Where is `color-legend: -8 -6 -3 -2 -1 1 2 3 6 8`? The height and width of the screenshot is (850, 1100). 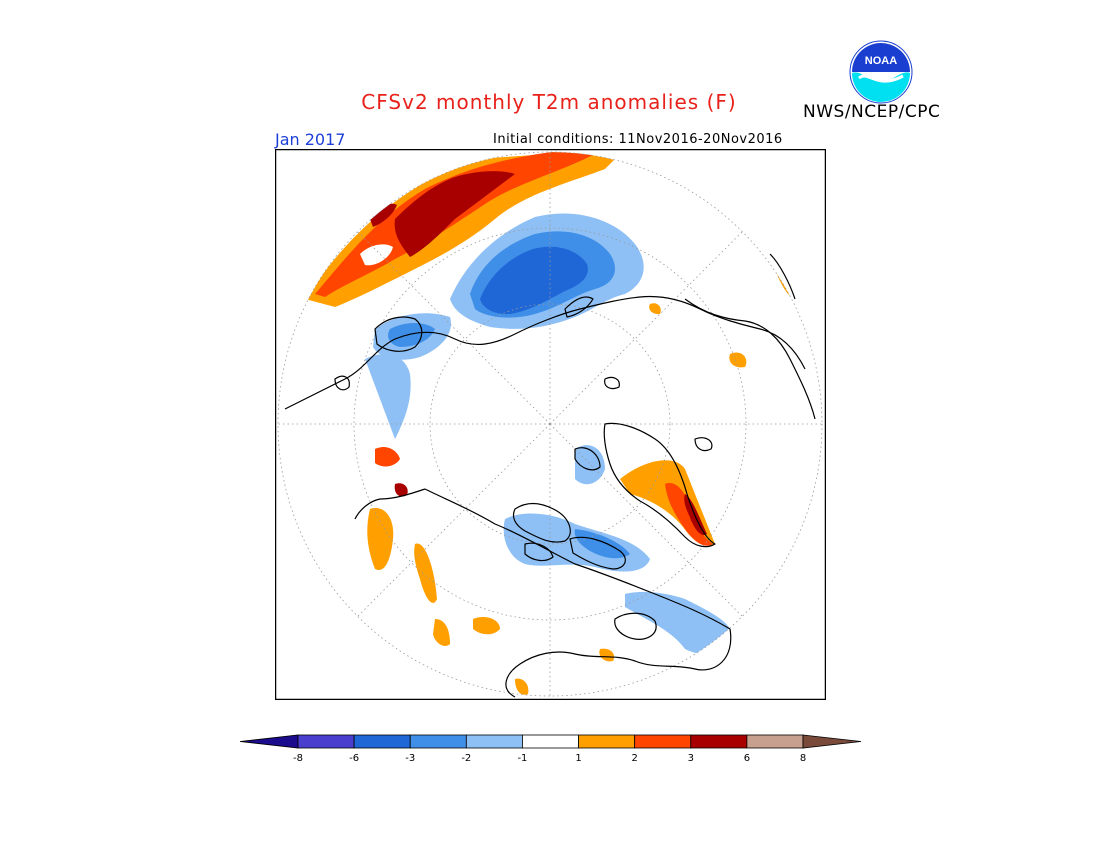
color-legend: -8 -6 -3 -2 -1 1 2 3 6 8 is located at coordinates (550, 749).